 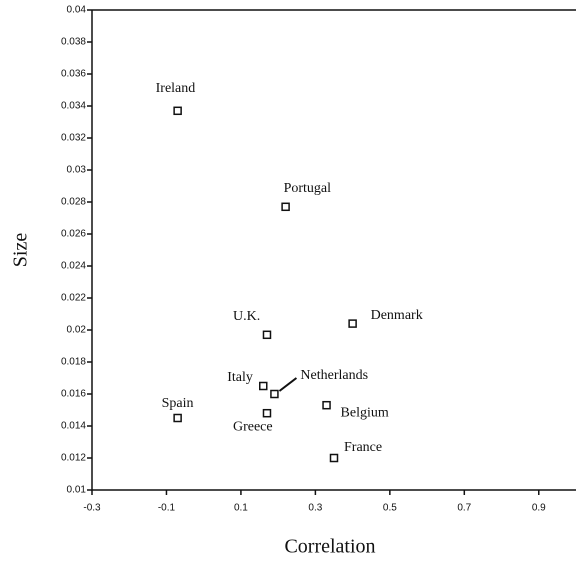 What do you see at coordinates (73, 202) in the screenshot?
I see `y-tick-label: 0.028` at bounding box center [73, 202].